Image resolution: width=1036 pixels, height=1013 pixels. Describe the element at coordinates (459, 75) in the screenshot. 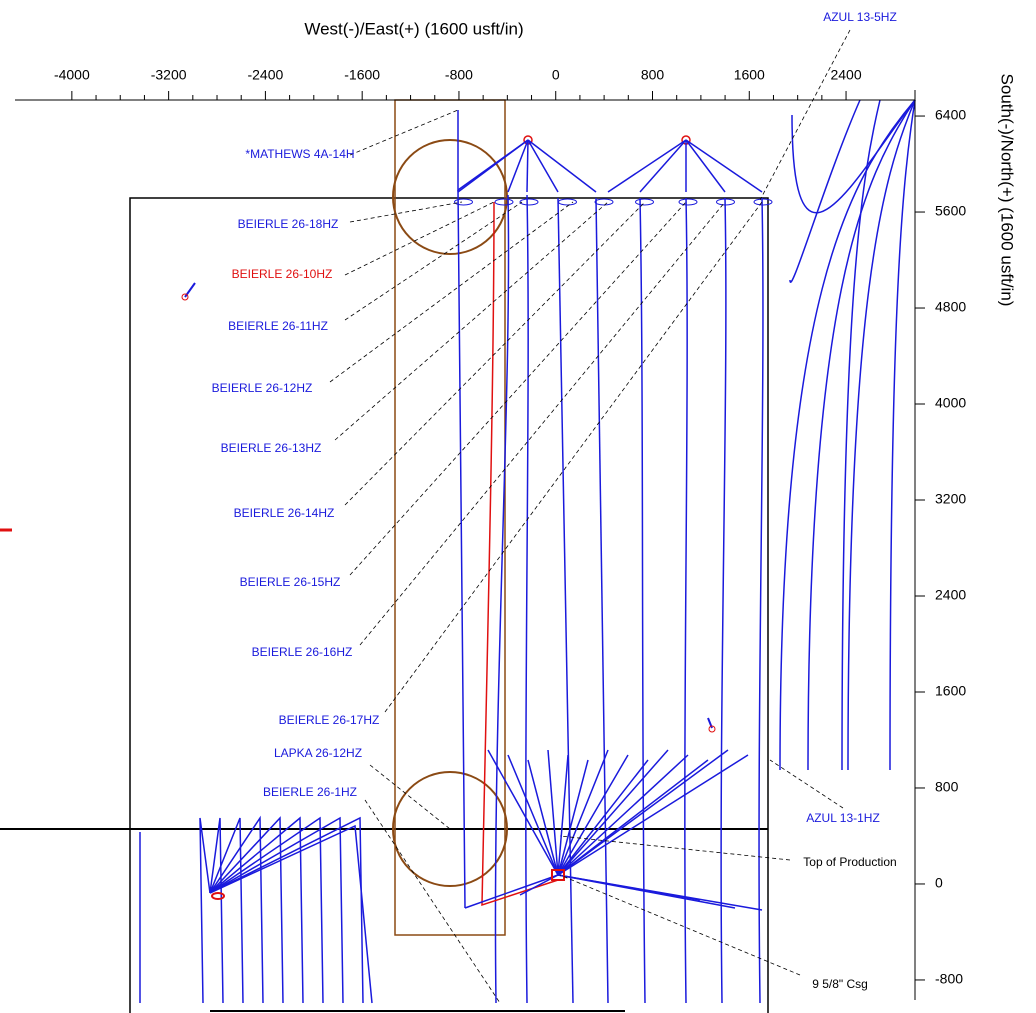

I see `x-tick-label: -800` at that location.